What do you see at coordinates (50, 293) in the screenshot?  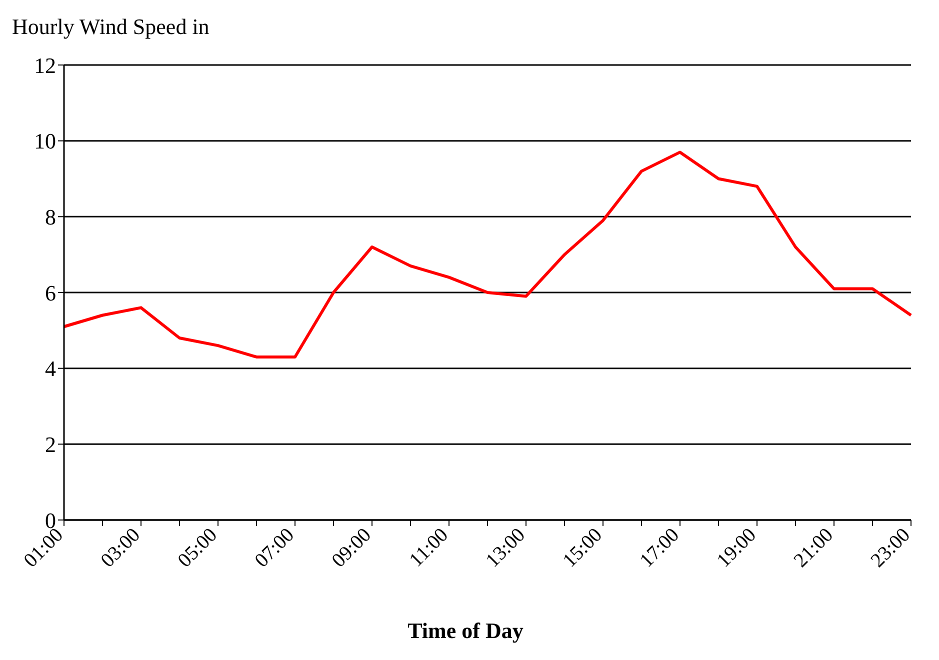 I see `y-tick-label: 6` at bounding box center [50, 293].